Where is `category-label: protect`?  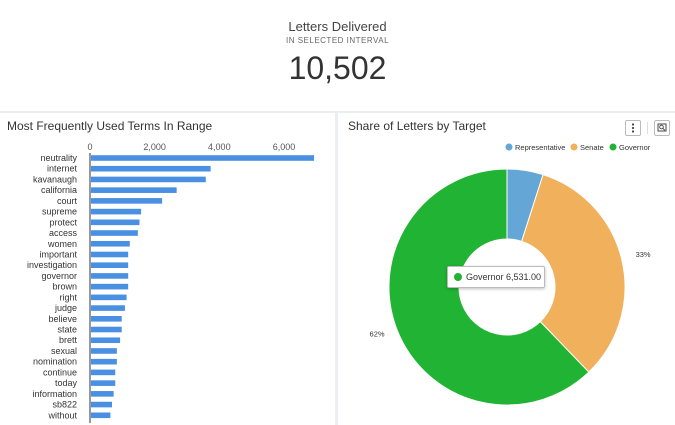 category-label: protect is located at coordinates (63, 222).